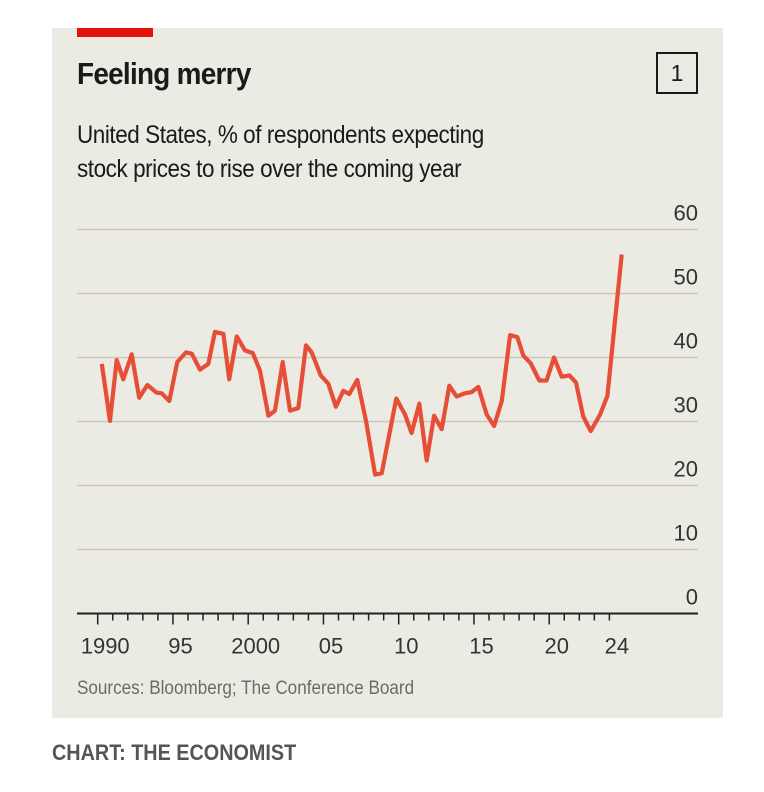 The height and width of the screenshot is (792, 764). What do you see at coordinates (692, 597) in the screenshot?
I see `y-tick-label: 0` at bounding box center [692, 597].